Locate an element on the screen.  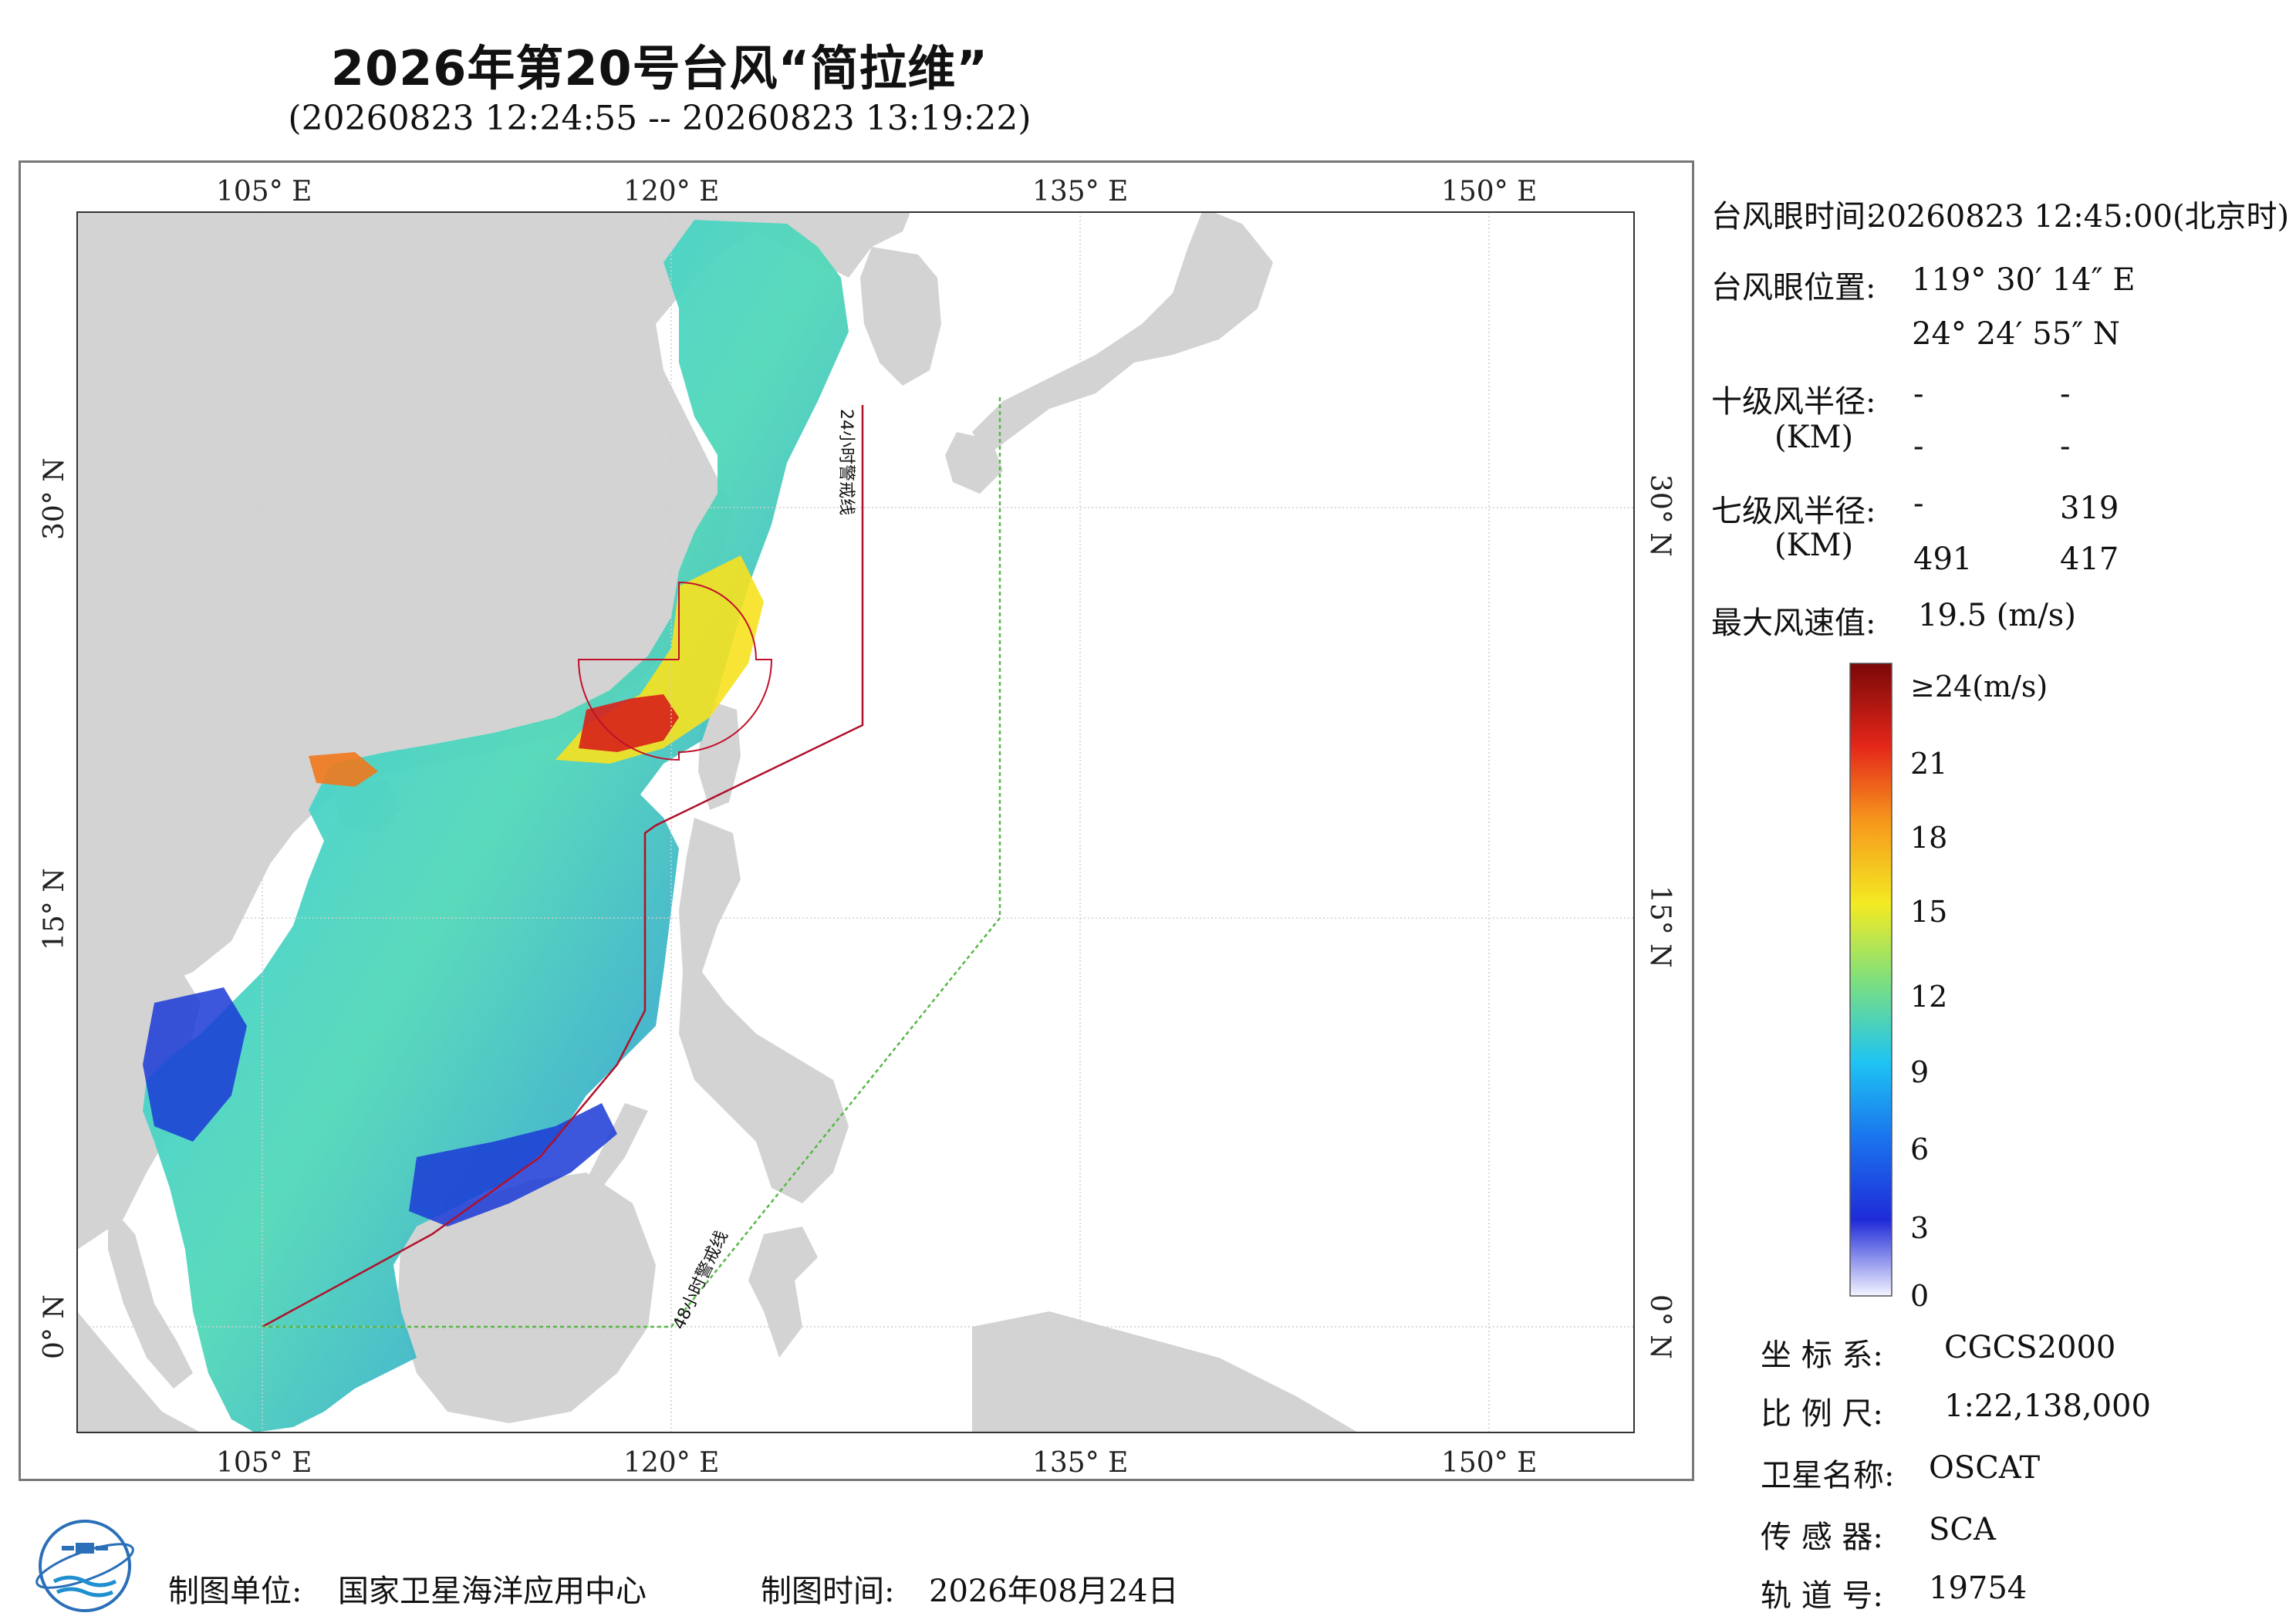
borneo-land is located at coordinates (526, 1298).